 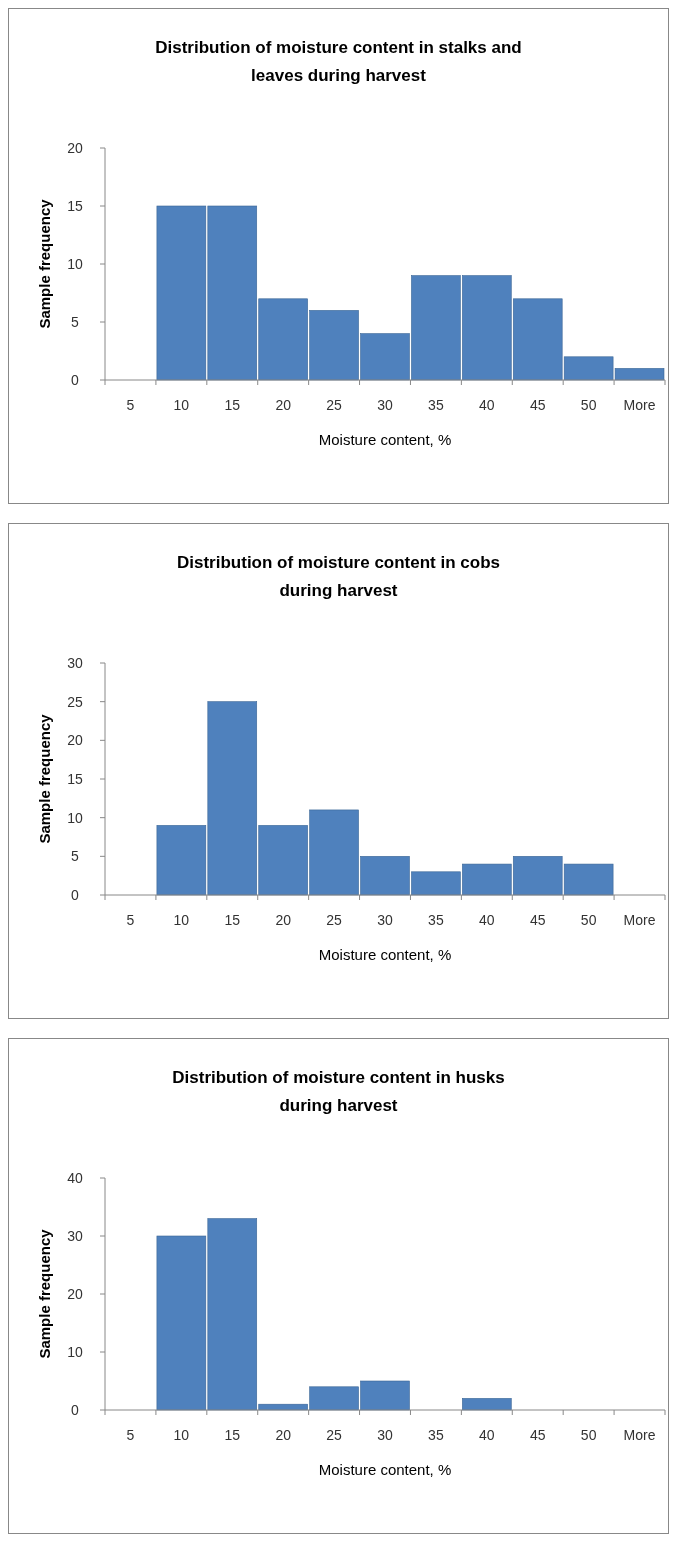 What do you see at coordinates (75, 701) in the screenshot?
I see `y-tick-label: 25` at bounding box center [75, 701].